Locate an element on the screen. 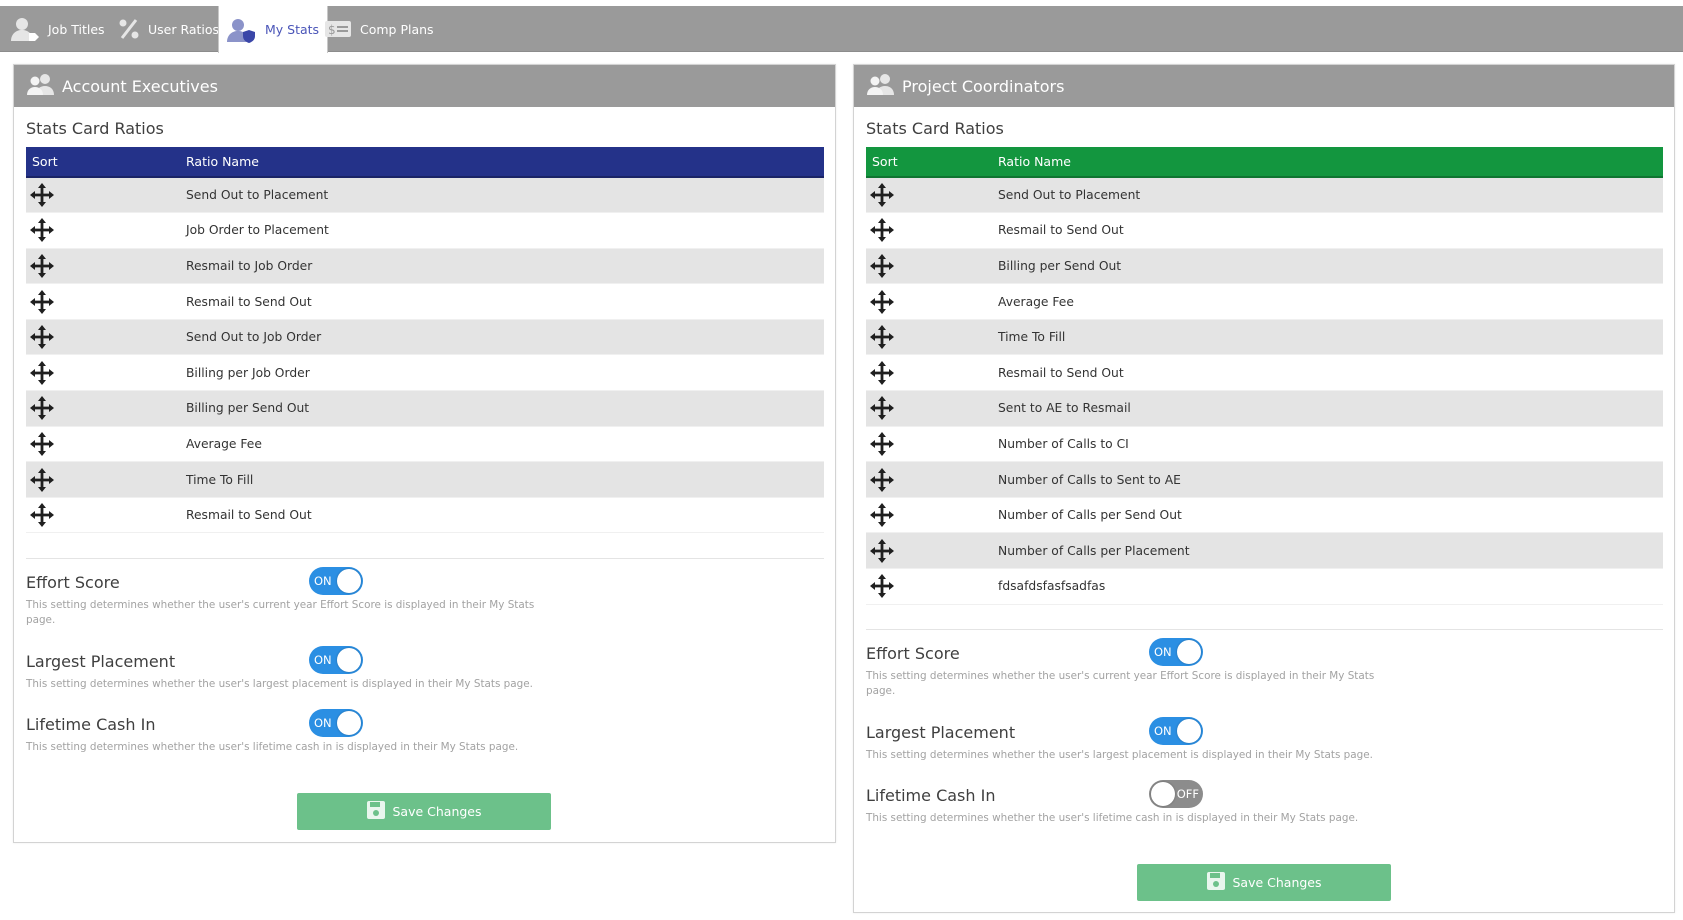 The image size is (1683, 920). table-row: Number of Calls to Sent to AE is located at coordinates (1264, 479).